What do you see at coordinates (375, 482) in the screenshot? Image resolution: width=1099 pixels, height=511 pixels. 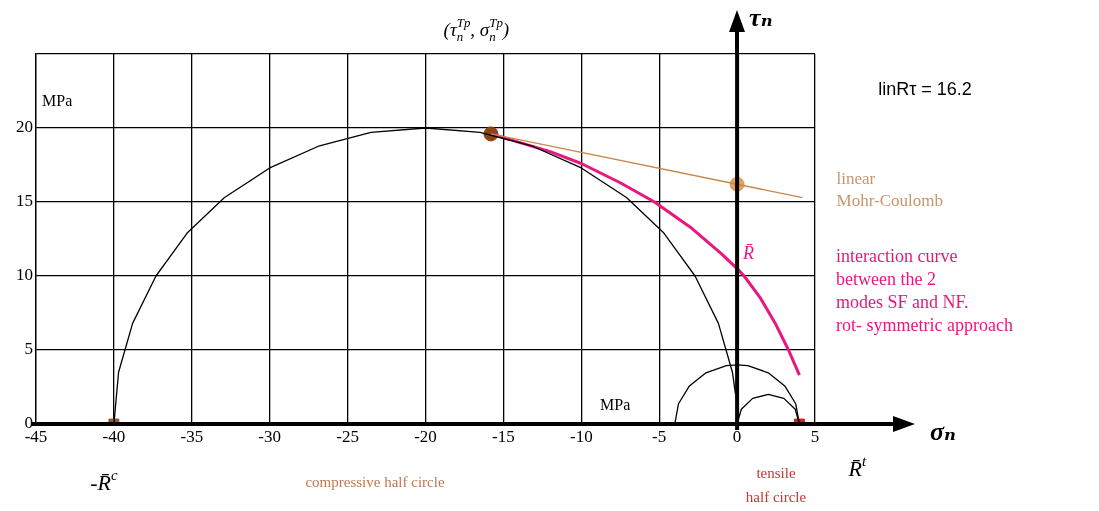 I see `text: compressive half circle` at bounding box center [375, 482].